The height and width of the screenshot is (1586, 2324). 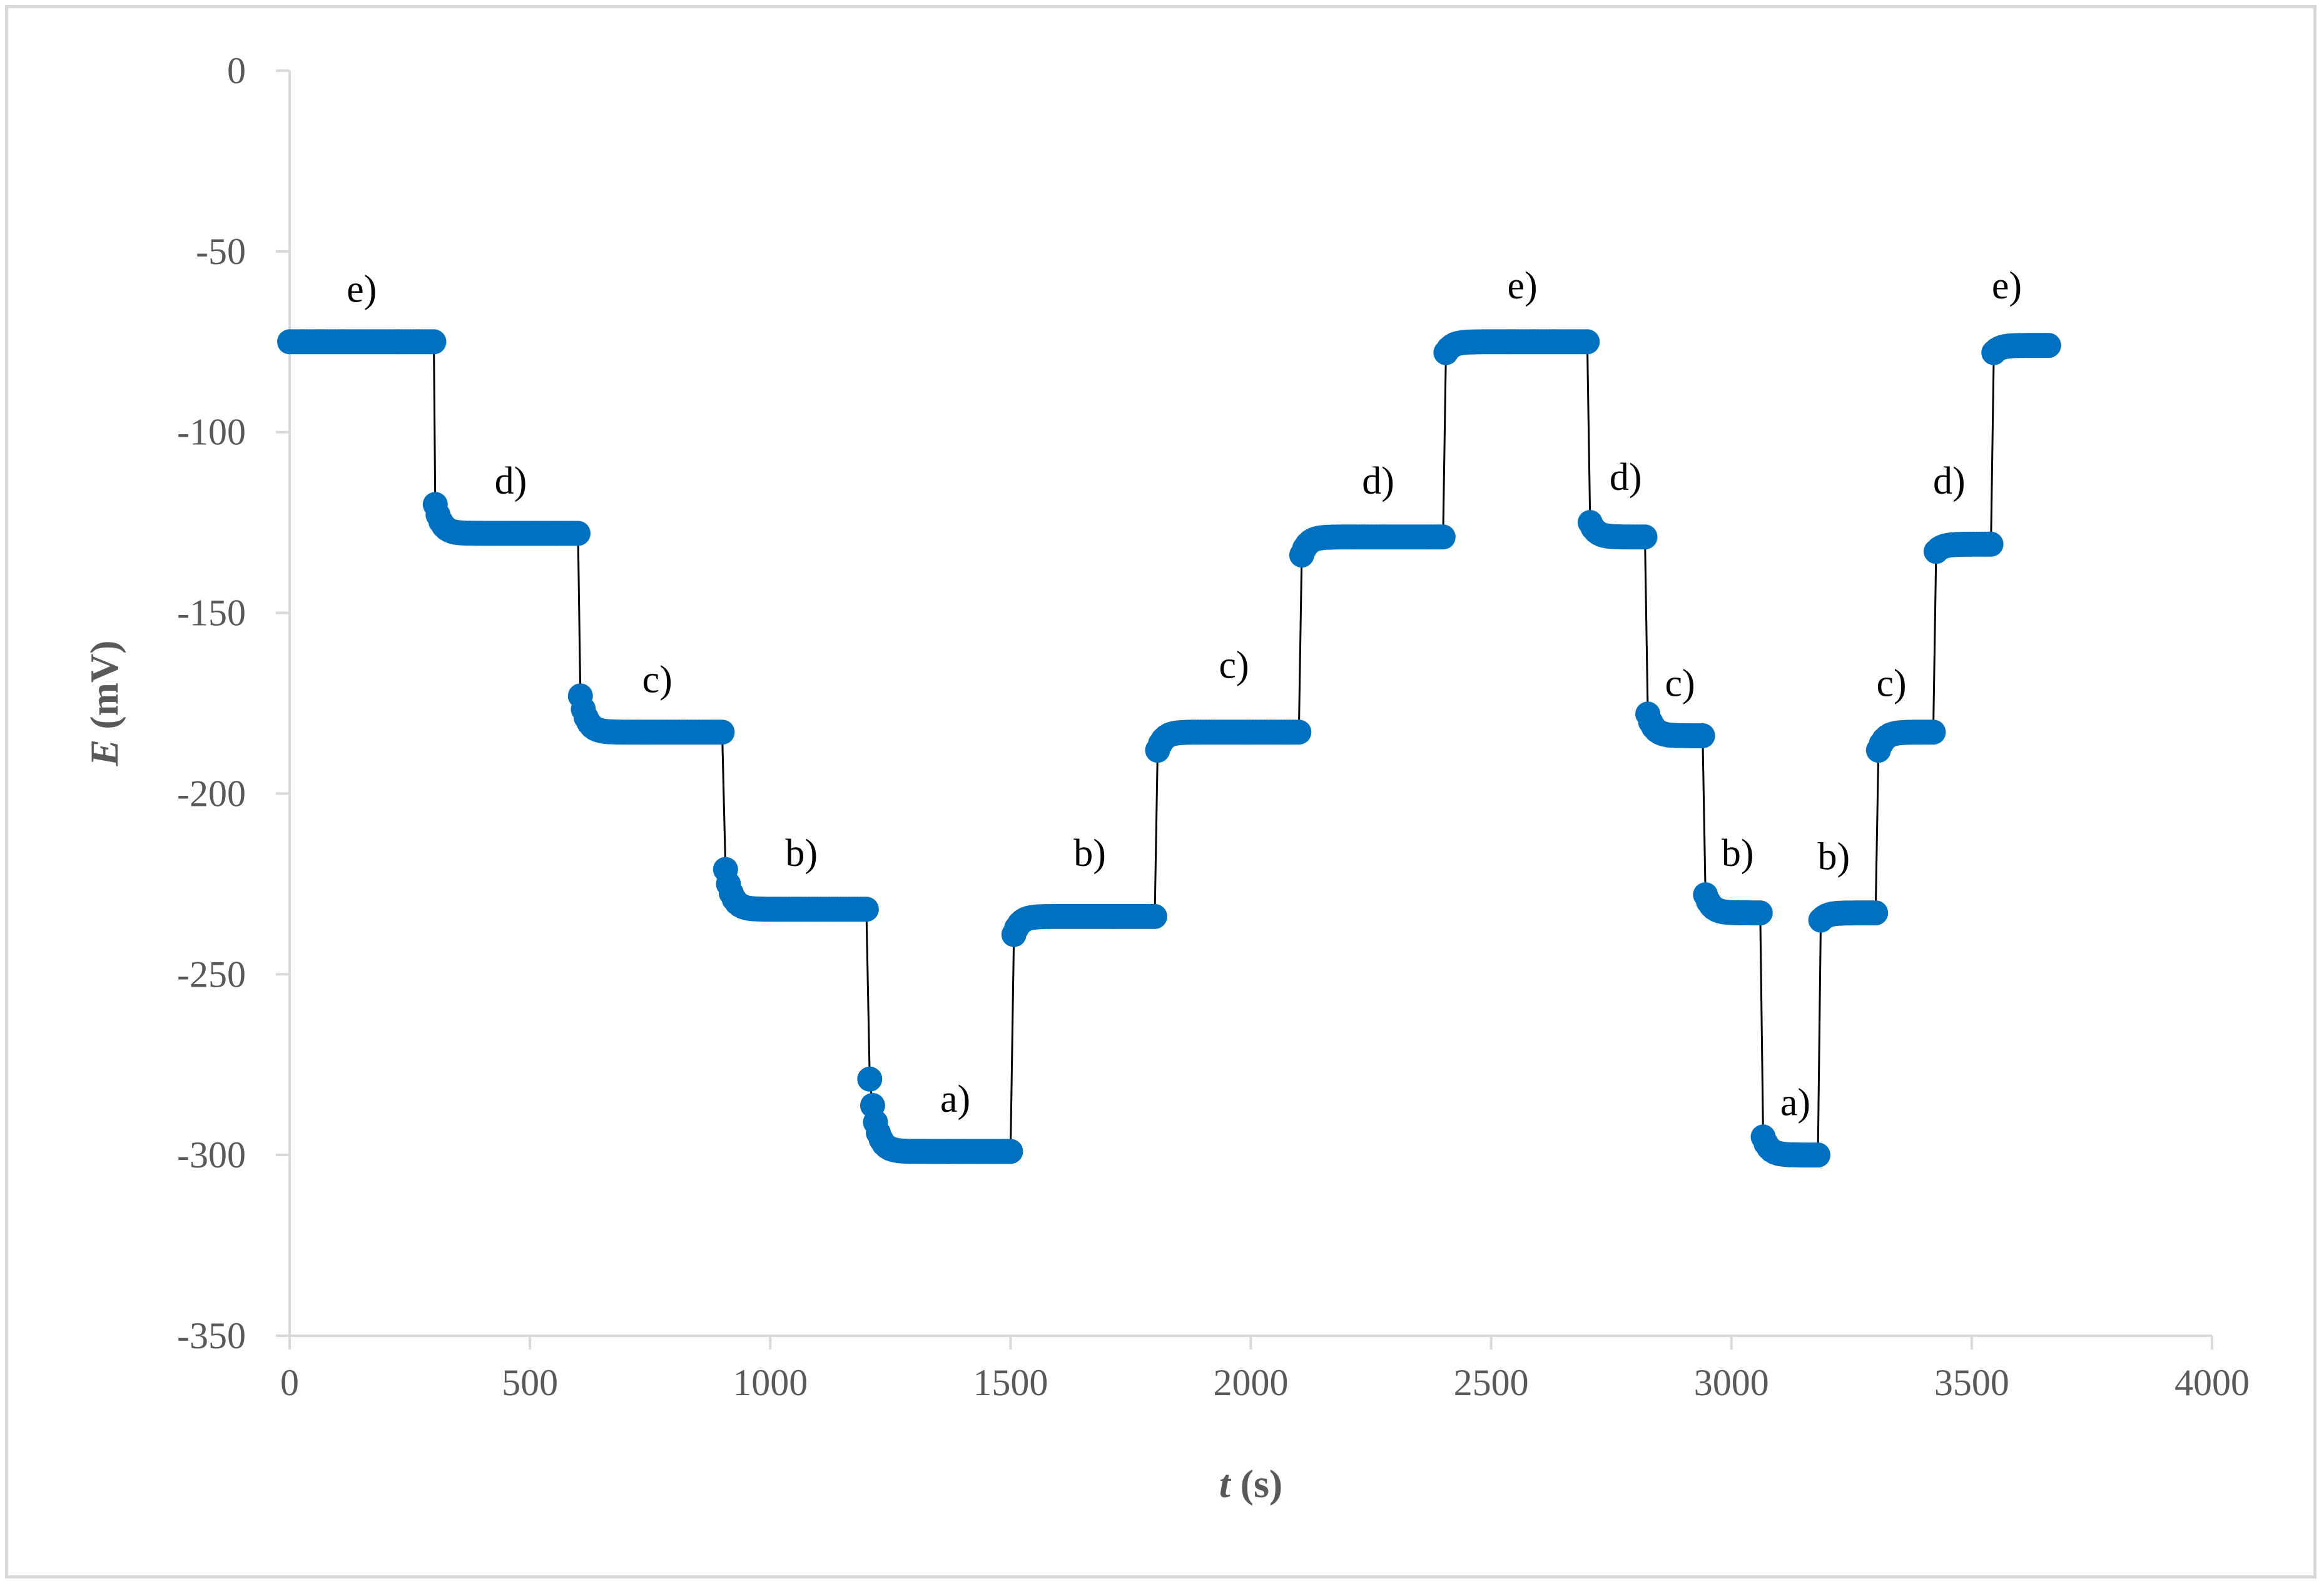 What do you see at coordinates (236, 70) in the screenshot?
I see `y-tick-label: 0` at bounding box center [236, 70].